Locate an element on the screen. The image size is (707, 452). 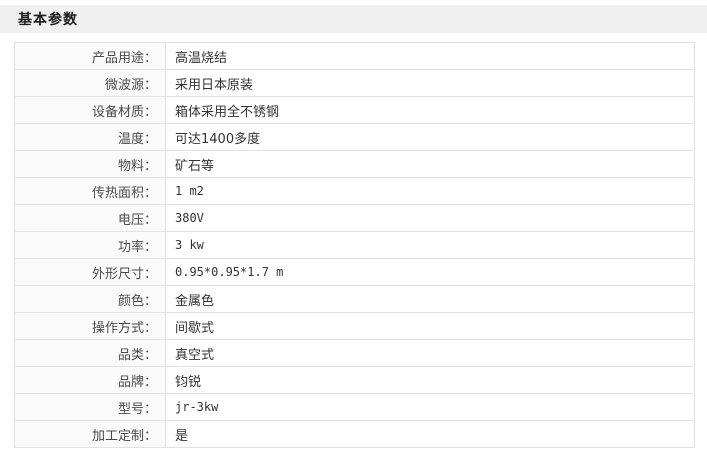
table-row: 物料： 矿石等 is located at coordinates (354, 164).